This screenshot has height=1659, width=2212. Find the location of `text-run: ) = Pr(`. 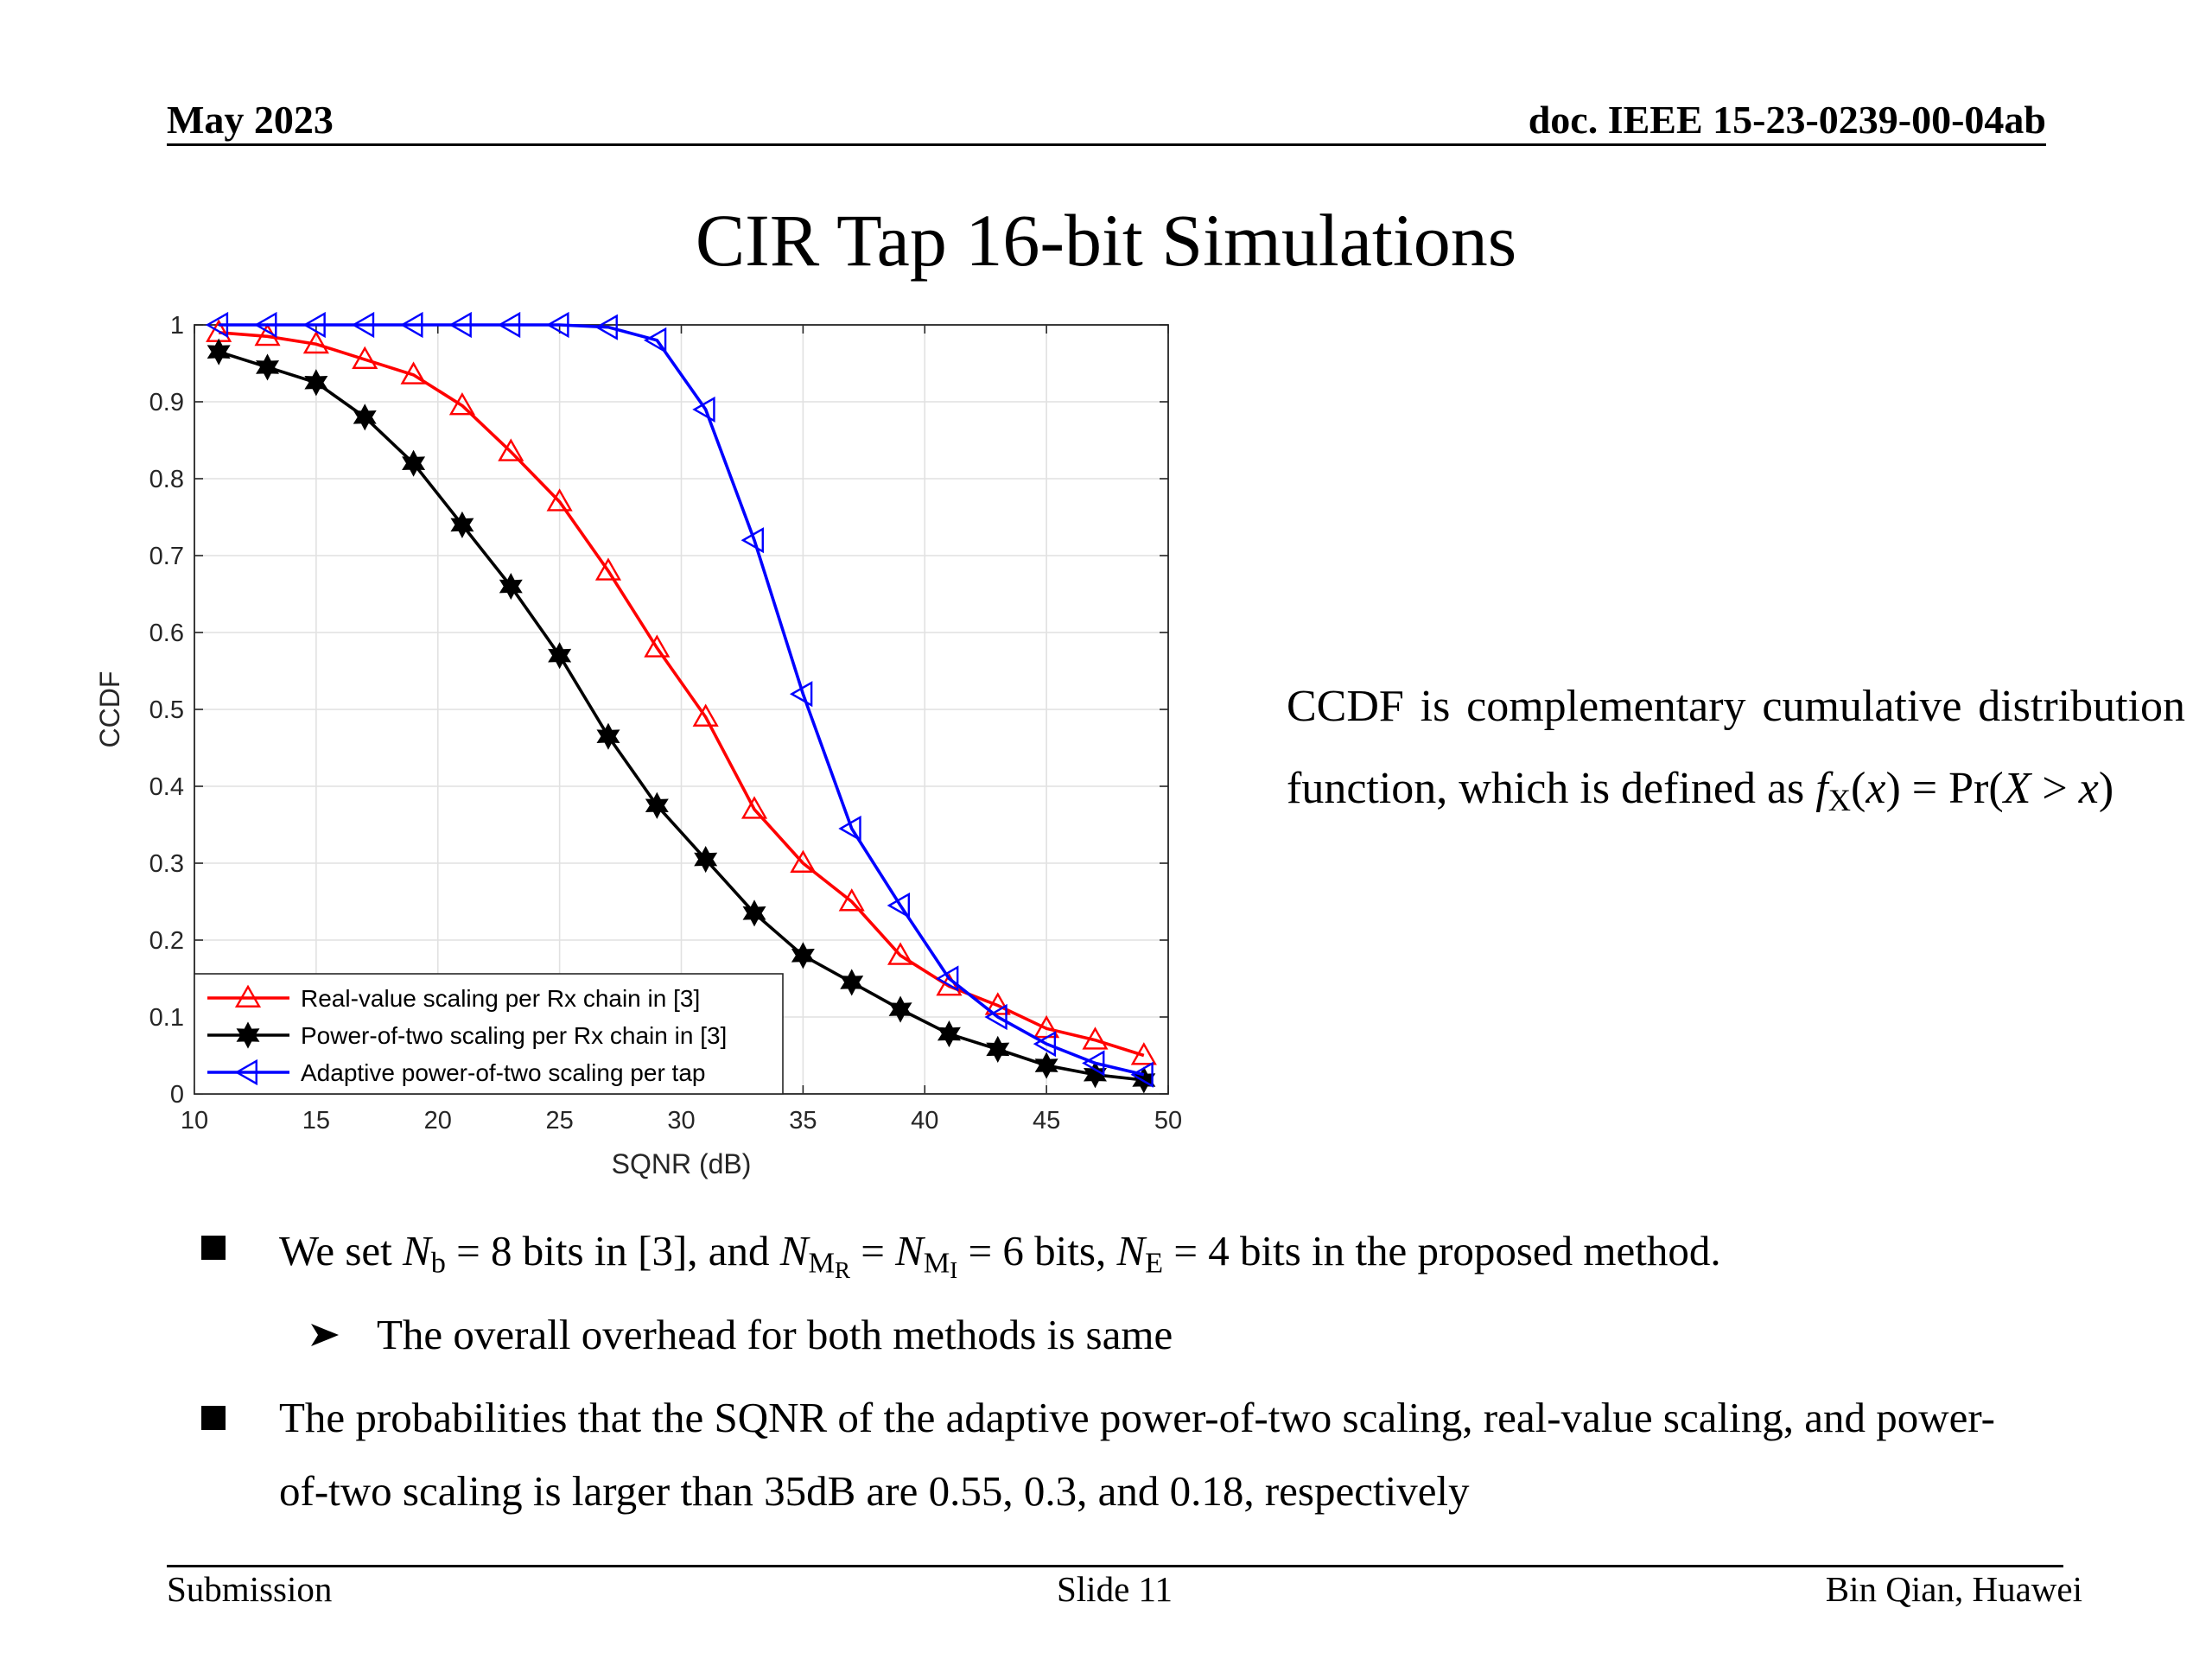

text-run: ) = Pr( is located at coordinates (1944, 788).